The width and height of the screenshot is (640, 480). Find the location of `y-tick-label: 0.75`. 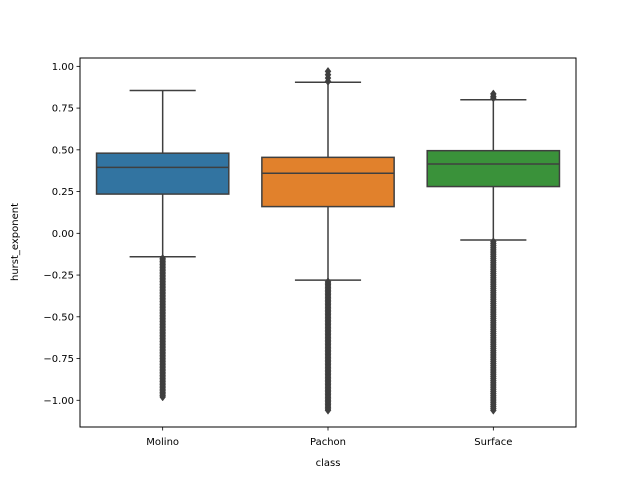

y-tick-label: 0.75 is located at coordinates (63, 109).